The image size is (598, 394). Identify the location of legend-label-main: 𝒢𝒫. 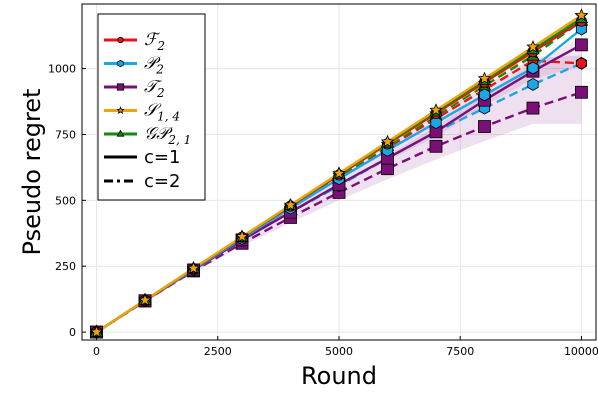
(158, 134).